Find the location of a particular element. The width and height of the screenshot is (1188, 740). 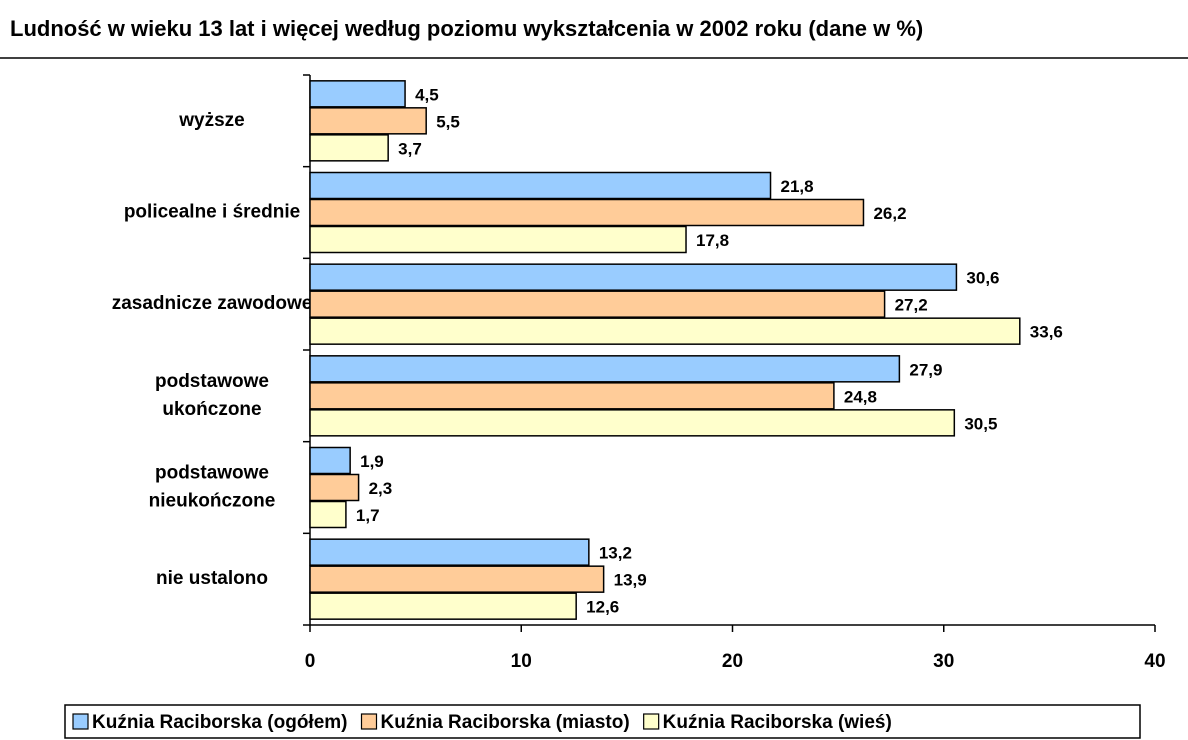

x-tick-label: 30 is located at coordinates (943, 661).